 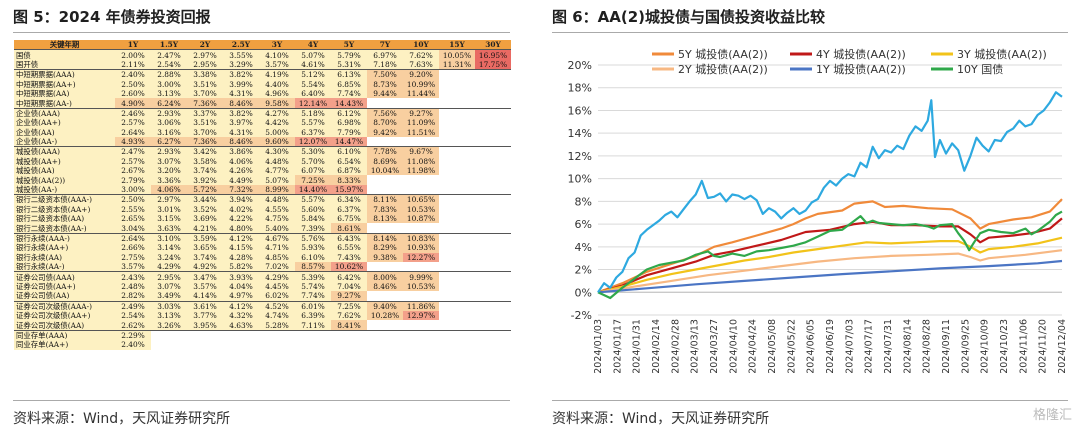 I want to click on table-cell: 7.79%, so click(x=349, y=132).